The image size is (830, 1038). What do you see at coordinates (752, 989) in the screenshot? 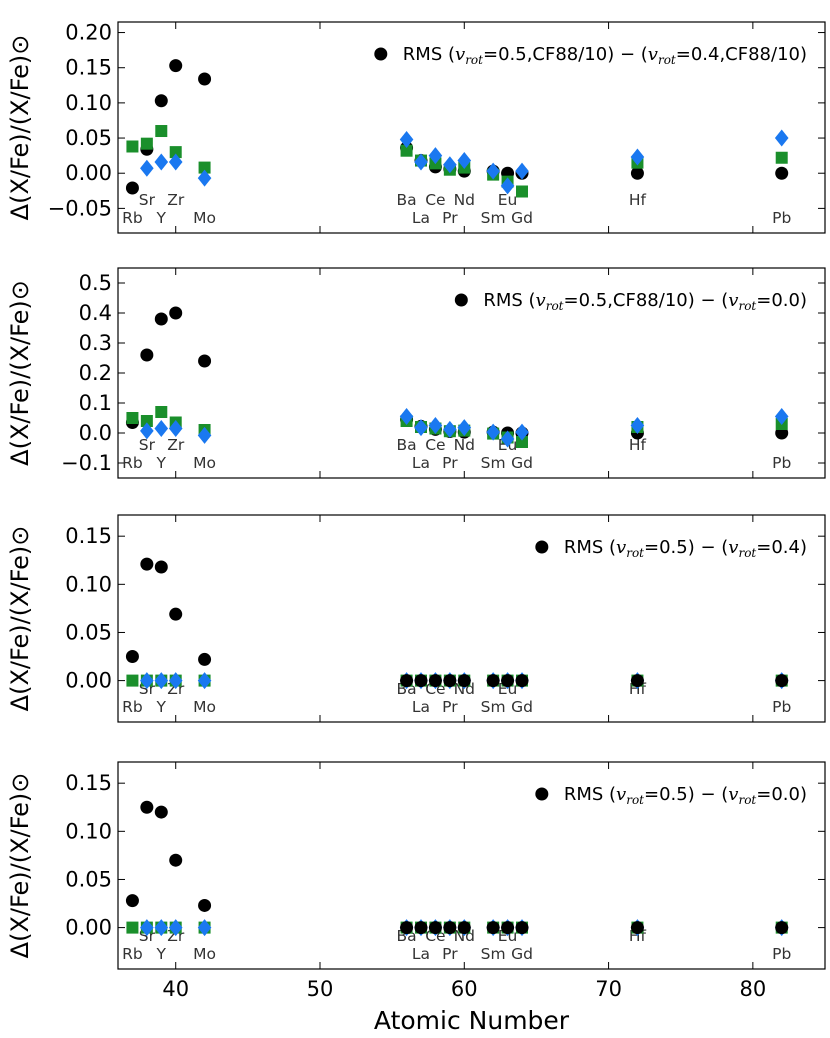
I see `x-tick-label: 80` at bounding box center [752, 989].